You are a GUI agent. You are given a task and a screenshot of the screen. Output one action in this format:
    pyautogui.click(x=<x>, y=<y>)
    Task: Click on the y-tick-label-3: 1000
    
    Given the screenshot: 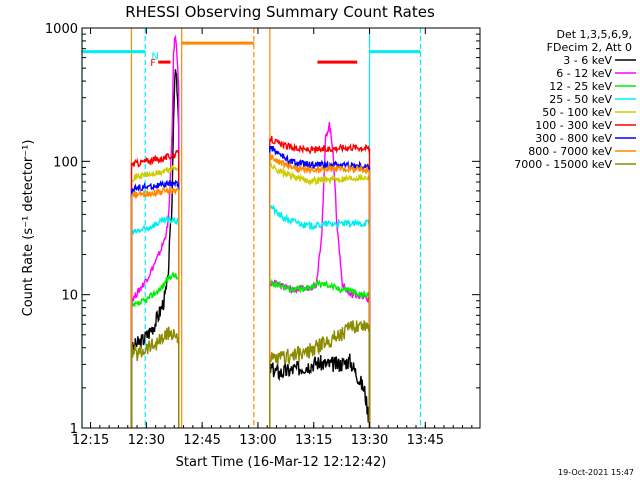 What is the action you would take?
    pyautogui.click(x=61, y=29)
    